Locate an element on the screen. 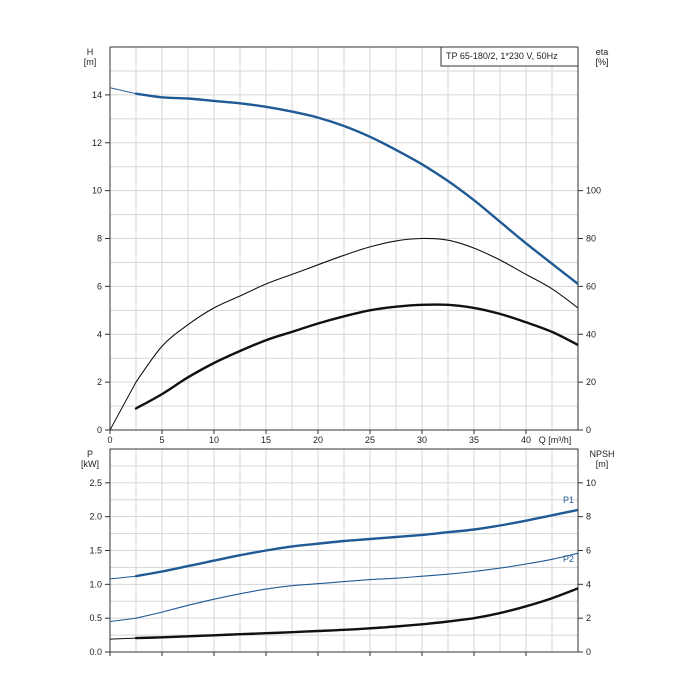 The height and width of the screenshot is (700, 700). left-tick-label: 14 is located at coordinates (97, 95).